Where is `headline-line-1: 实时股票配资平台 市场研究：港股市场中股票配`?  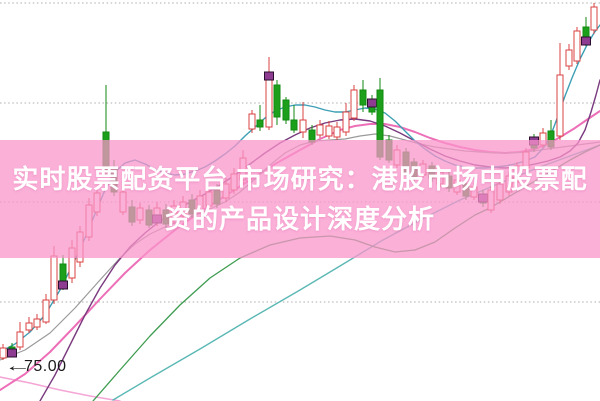
headline-line-1: 实时股票配资平台 市场研究：港股市场中股票配 is located at coordinates (300, 179).